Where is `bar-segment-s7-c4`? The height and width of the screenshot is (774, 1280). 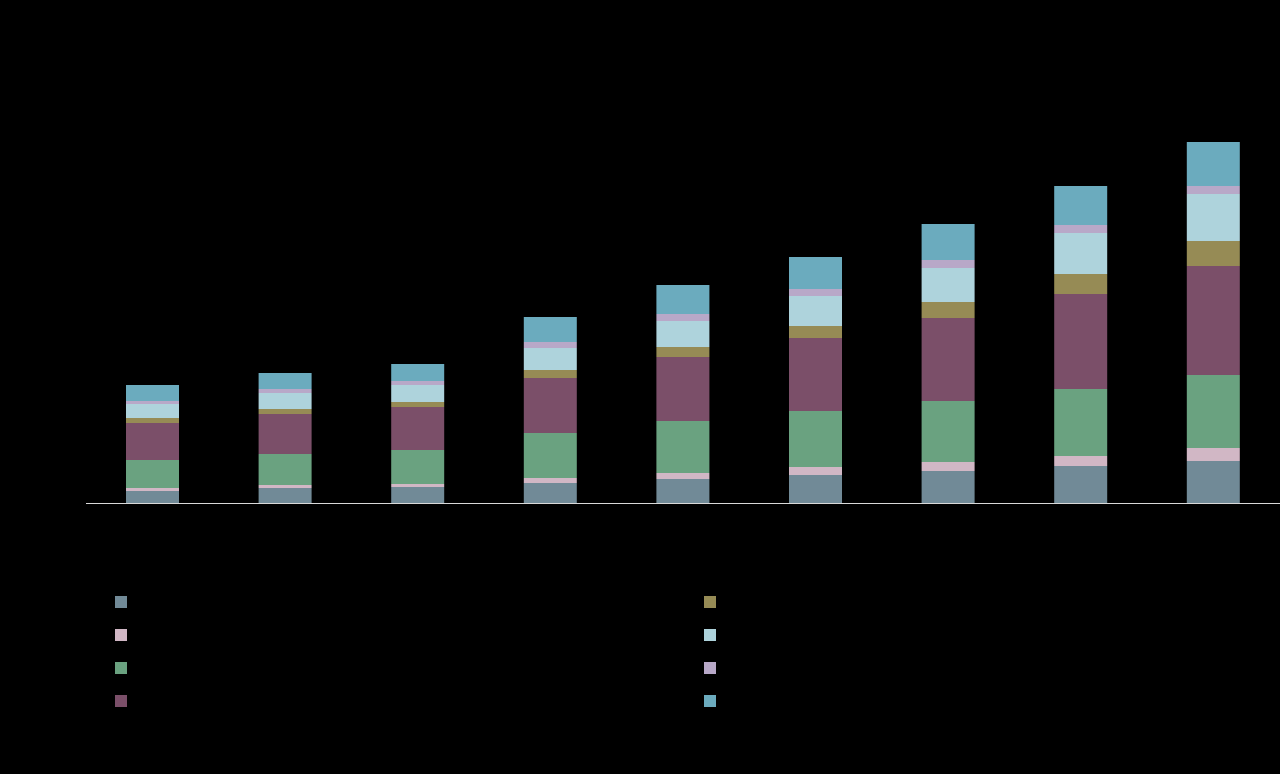 bar-segment-s7-c4 is located at coordinates (683, 299).